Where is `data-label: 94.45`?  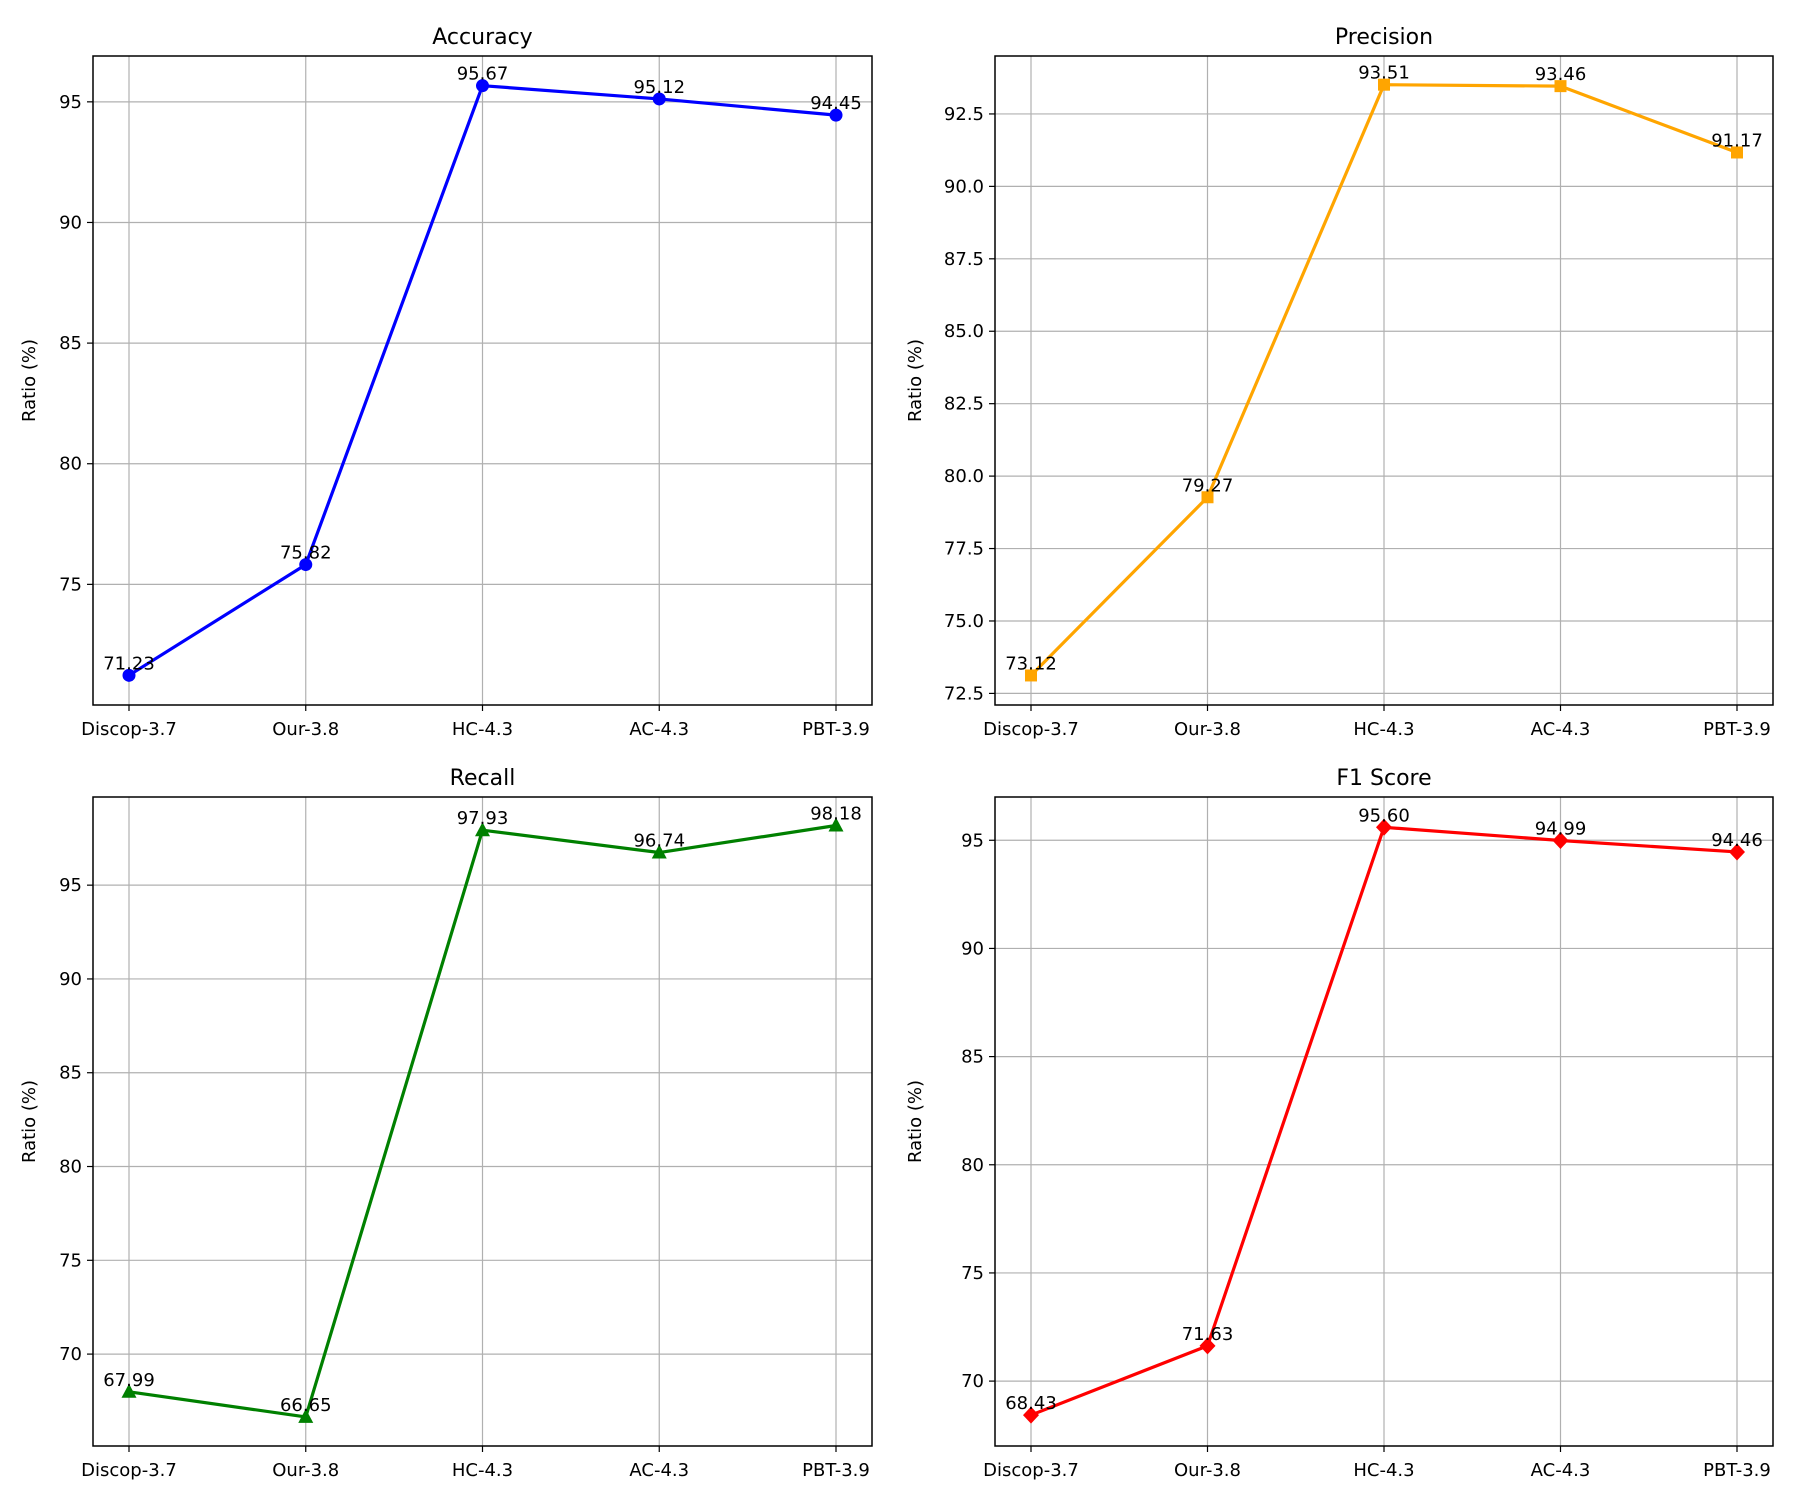
data-label: 94.45 is located at coordinates (836, 103).